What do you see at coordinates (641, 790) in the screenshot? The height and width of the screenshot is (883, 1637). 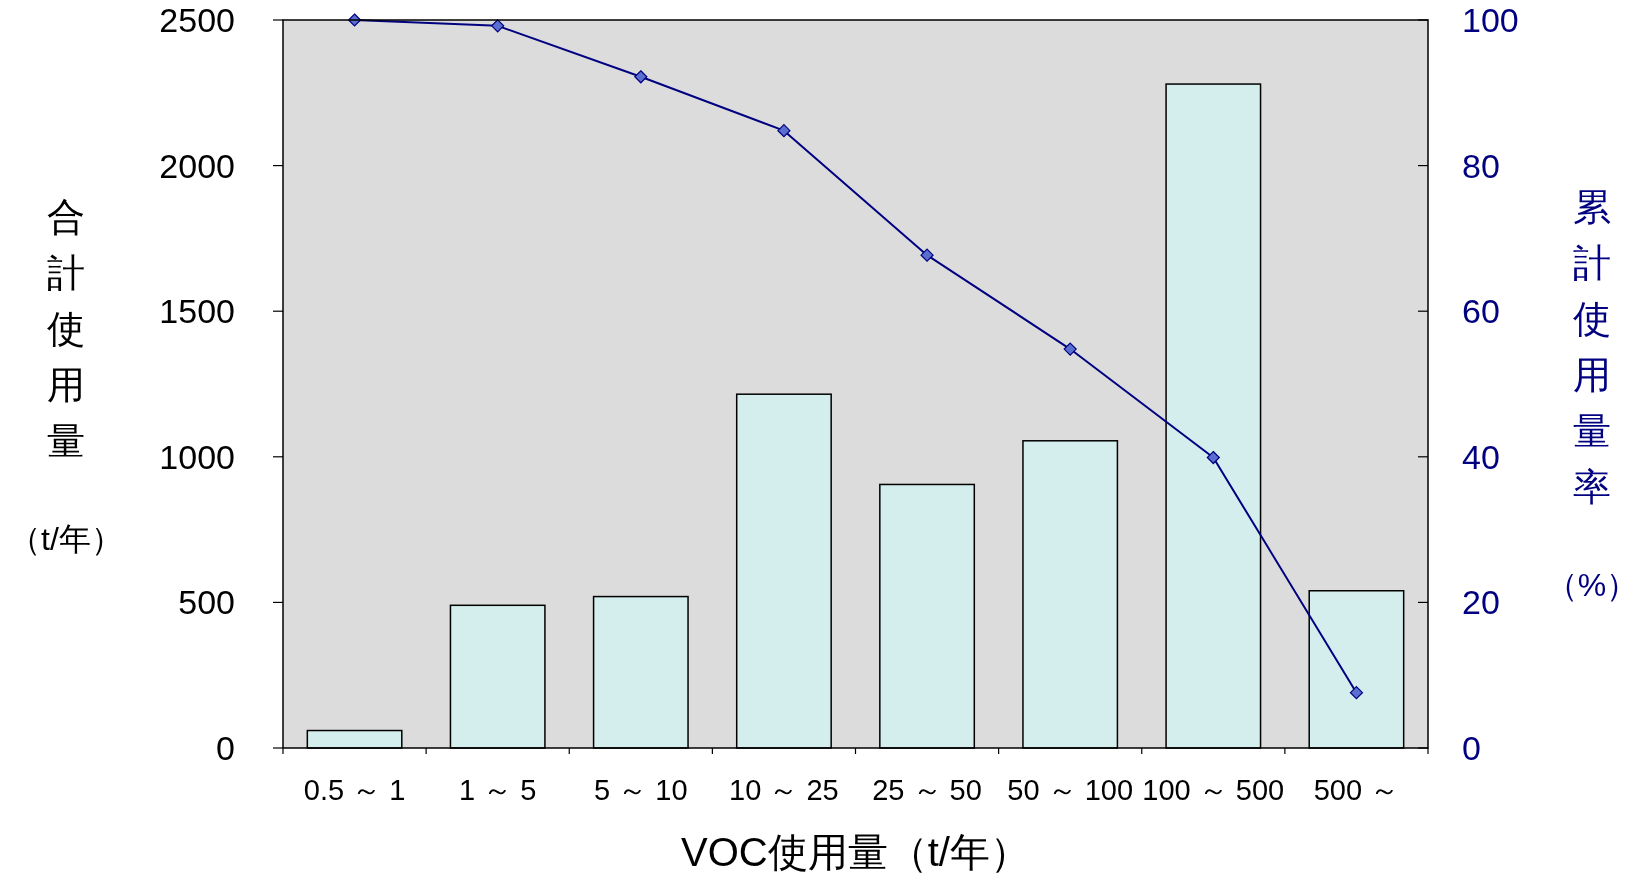 I see `x-tick-label: 5 ～ 10` at bounding box center [641, 790].